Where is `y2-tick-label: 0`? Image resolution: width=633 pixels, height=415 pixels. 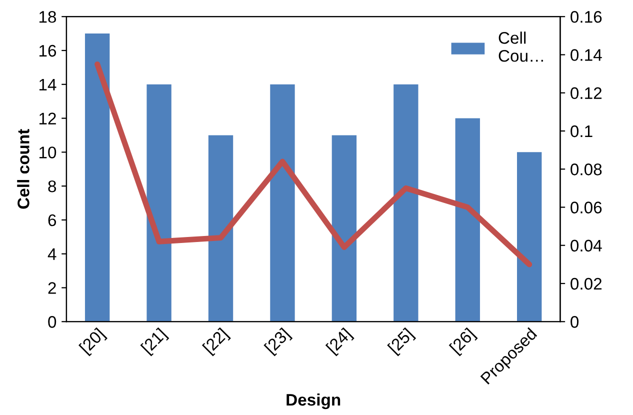 y2-tick-label: 0 is located at coordinates (574, 322).